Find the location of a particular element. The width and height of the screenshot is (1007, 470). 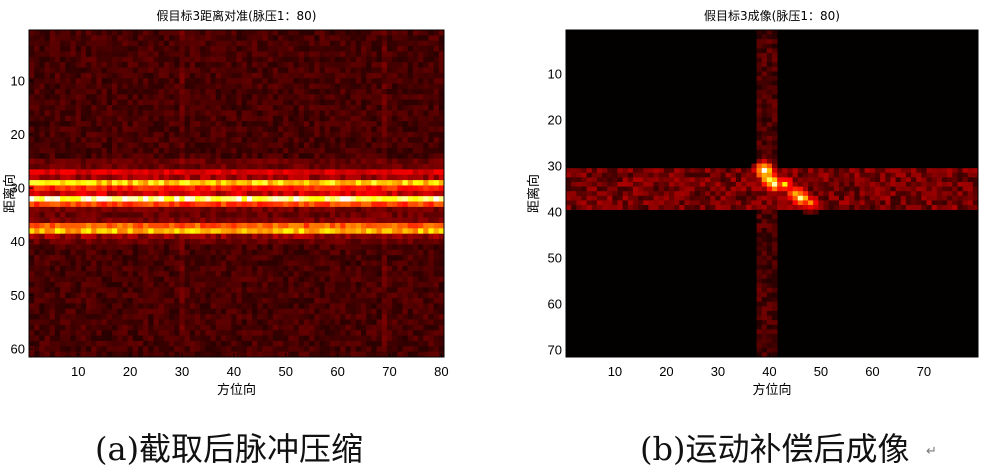

y-tick-label: 50 is located at coordinates (18, 295).